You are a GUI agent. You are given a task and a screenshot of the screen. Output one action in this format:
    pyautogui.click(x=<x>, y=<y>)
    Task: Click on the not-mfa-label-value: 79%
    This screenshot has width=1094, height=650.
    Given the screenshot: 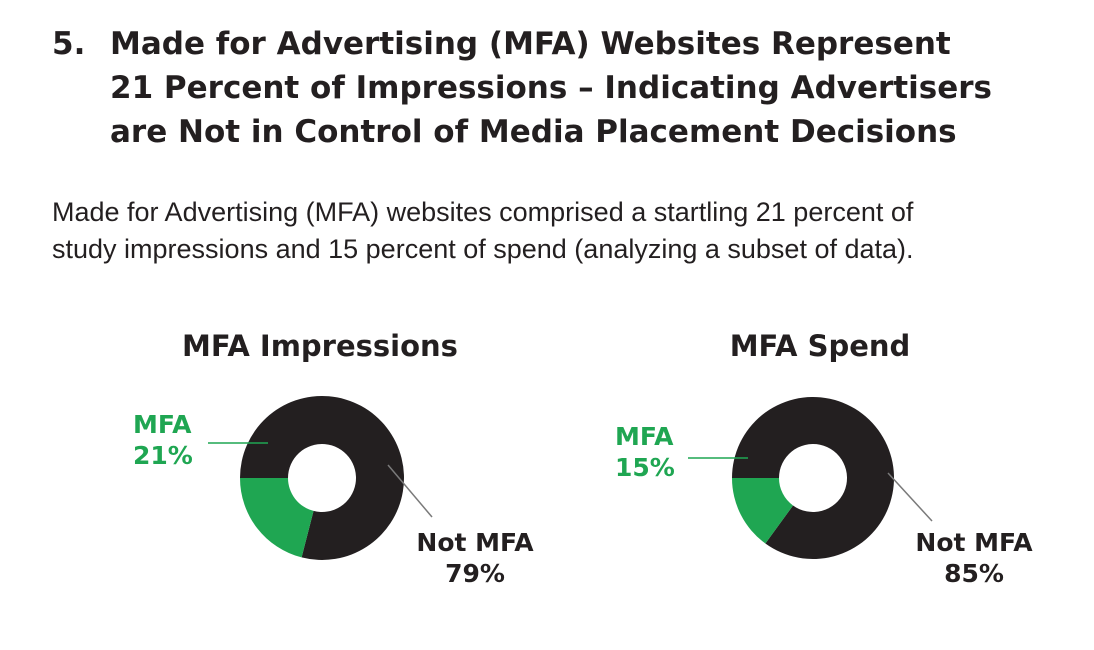 What is the action you would take?
    pyautogui.click(x=475, y=573)
    